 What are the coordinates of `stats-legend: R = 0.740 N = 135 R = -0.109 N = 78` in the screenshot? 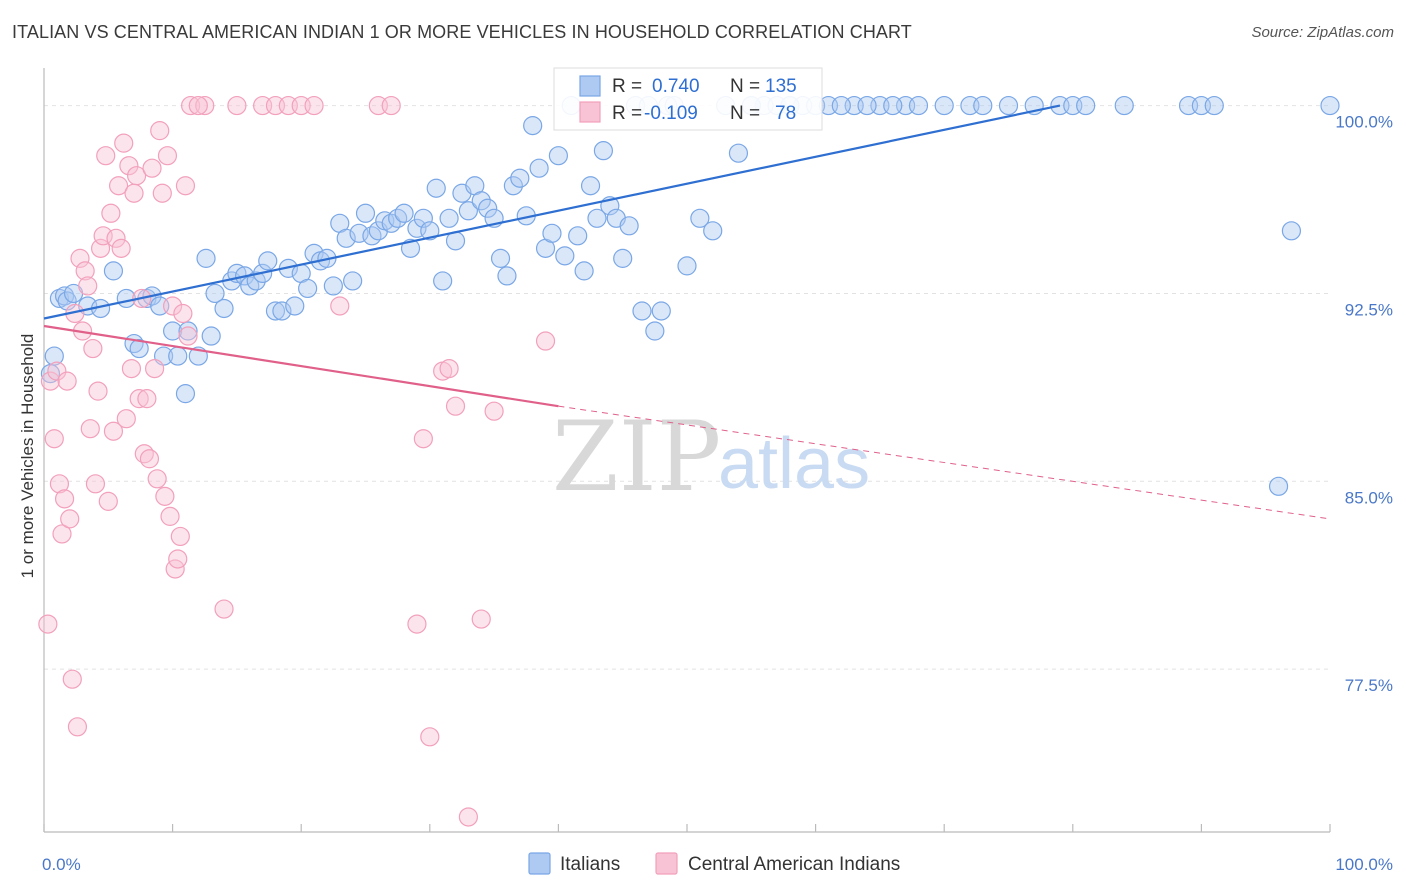 It's located at (688, 99).